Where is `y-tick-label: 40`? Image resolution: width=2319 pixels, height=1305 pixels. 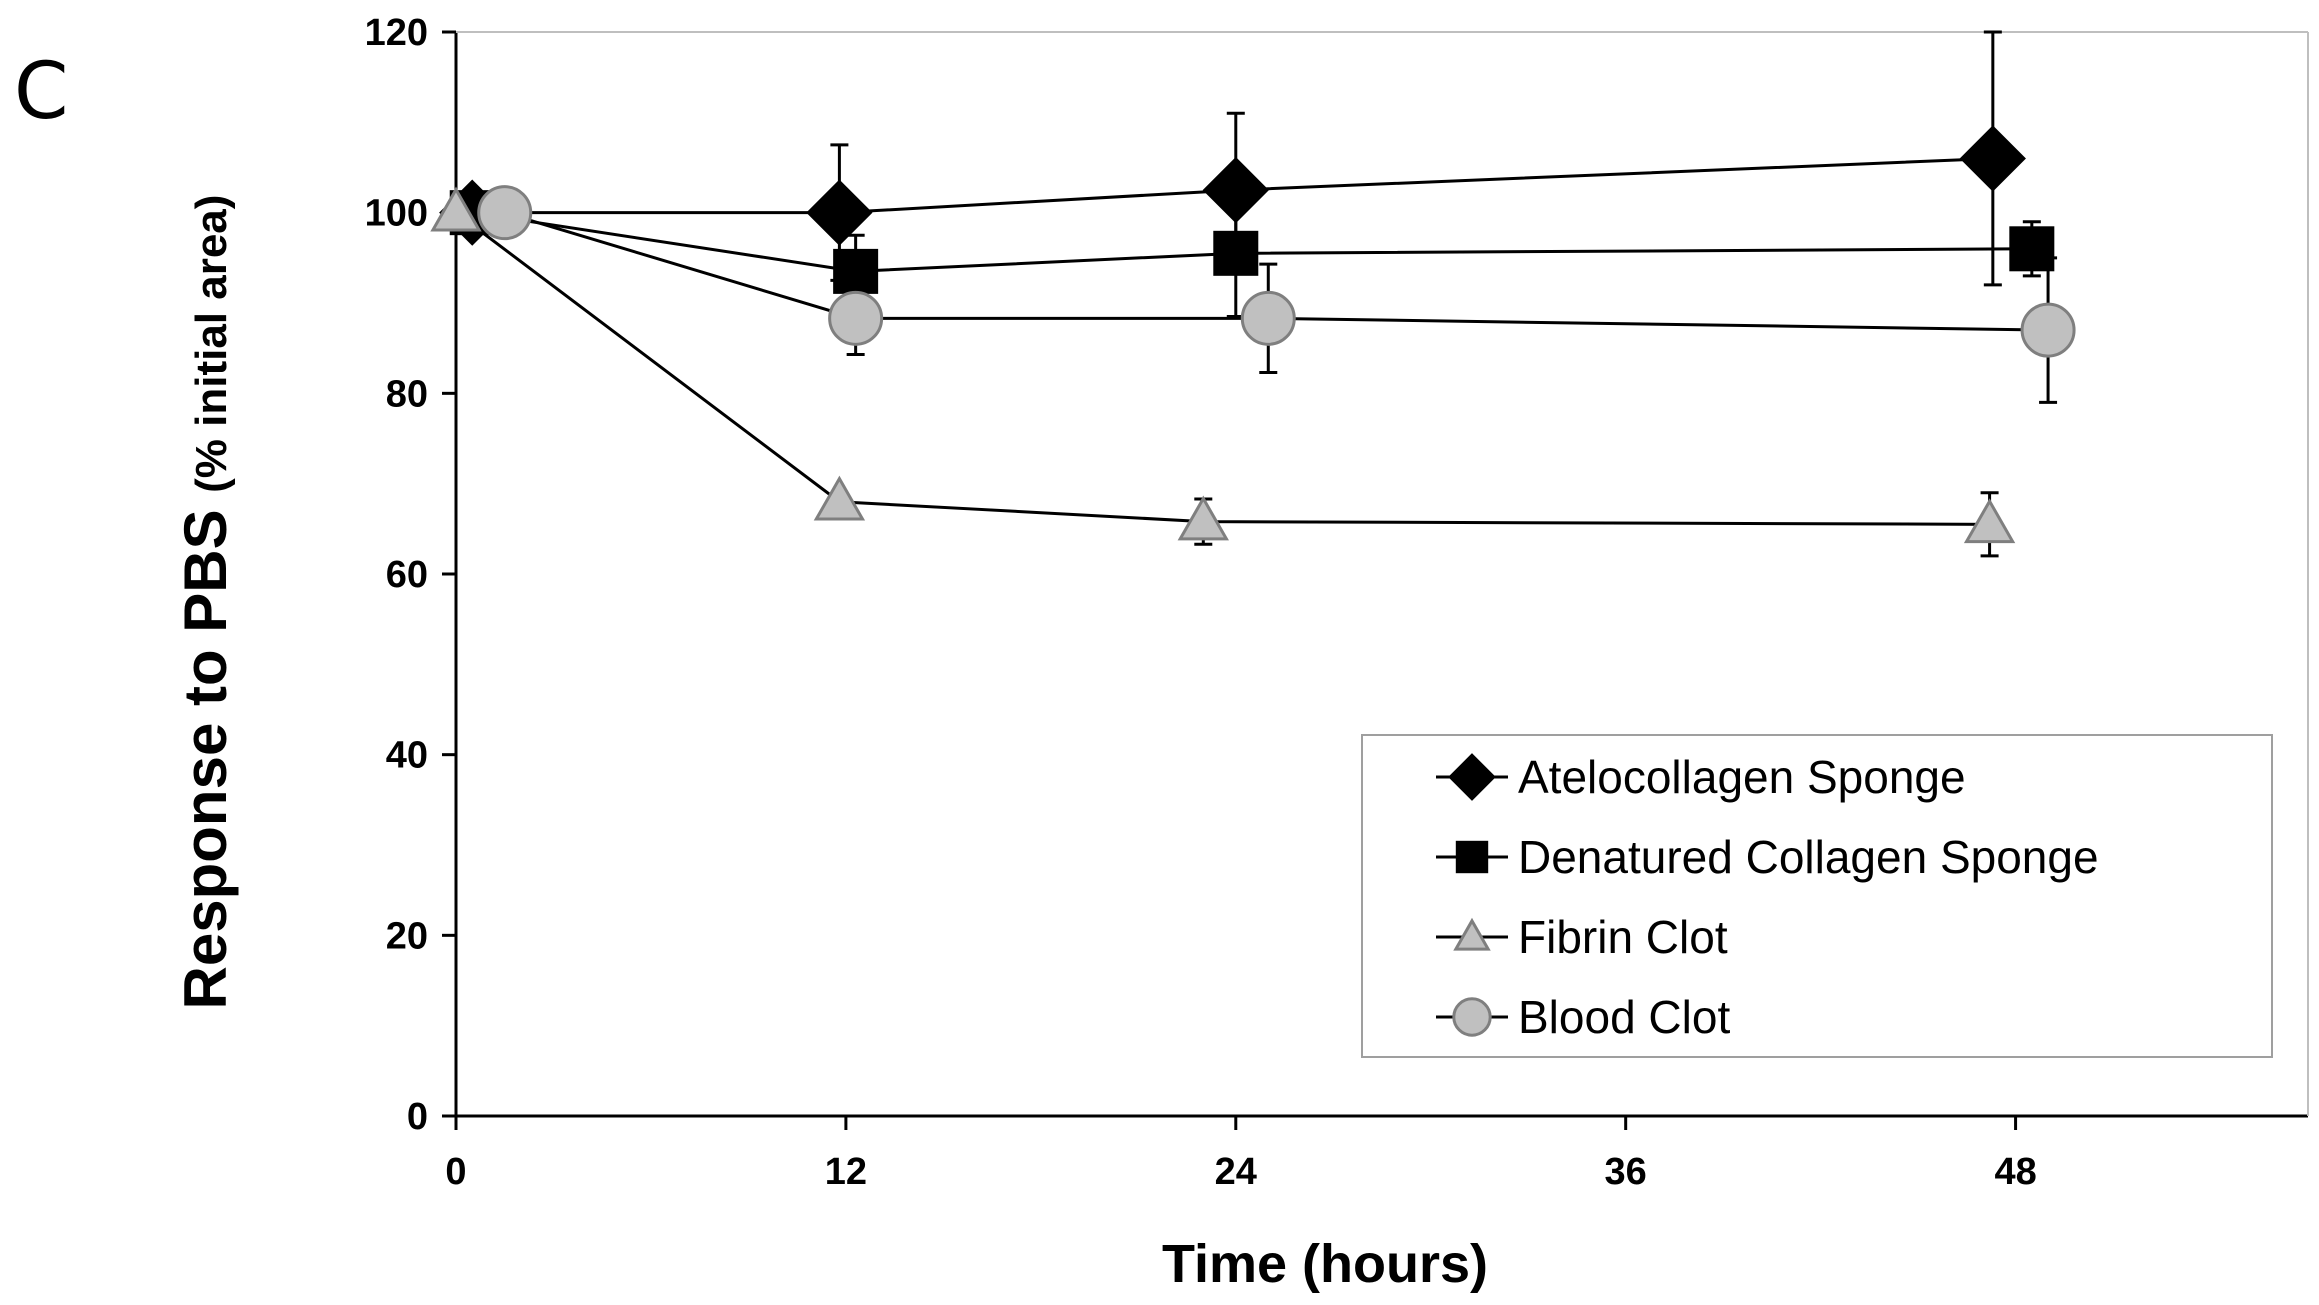 y-tick-label: 40 is located at coordinates (407, 756).